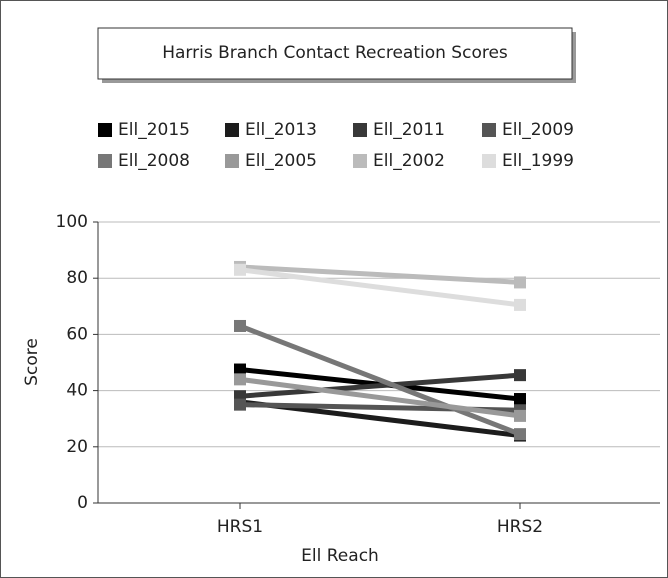  What do you see at coordinates (77, 447) in the screenshot?
I see `y-tick-label: 20` at bounding box center [77, 447].